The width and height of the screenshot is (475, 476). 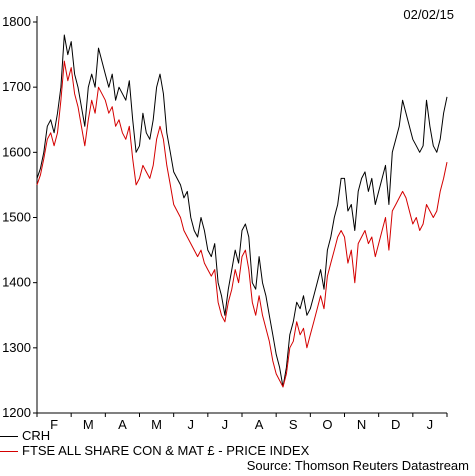 What do you see at coordinates (16, 86) in the screenshot?
I see `y-tick-label: 1700` at bounding box center [16, 86].